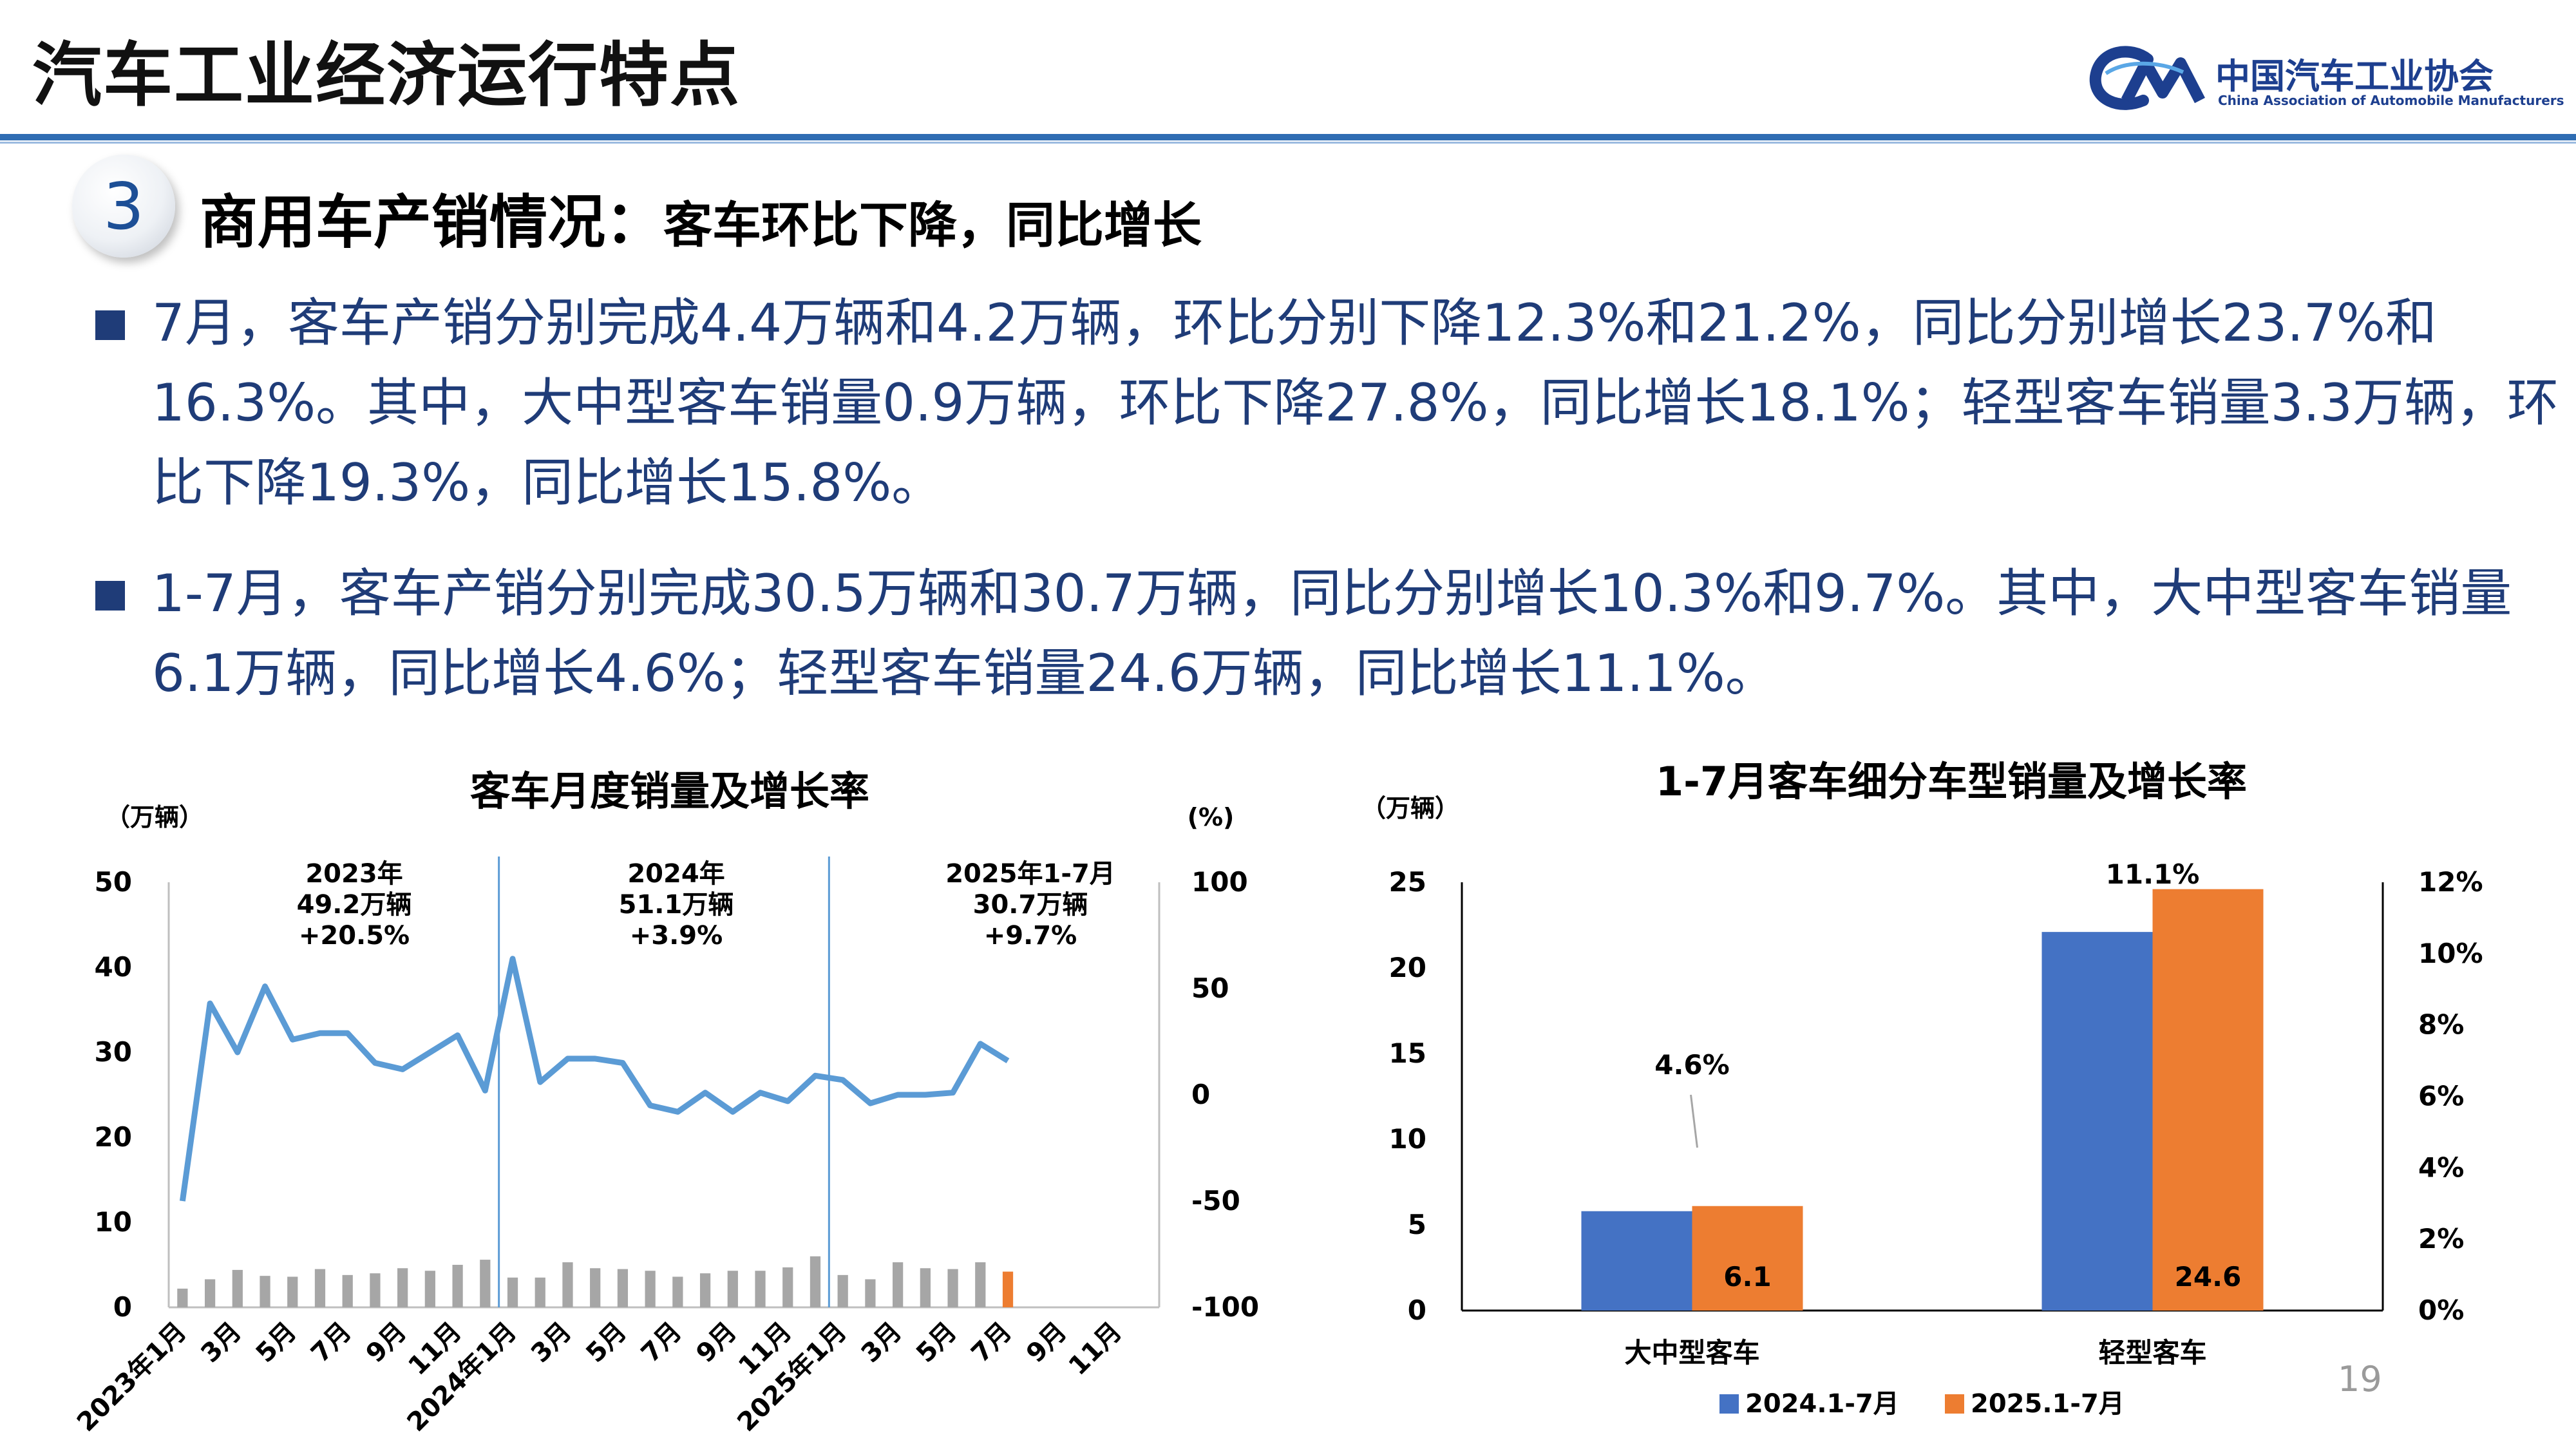  I want to click on page-title: 汽车工业经济运行特点, so click(386, 75).